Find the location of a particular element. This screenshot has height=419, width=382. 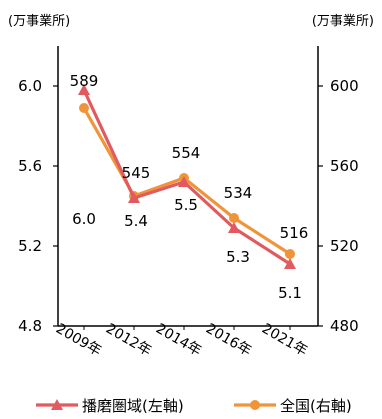

left-axis-tick-label: 6.0 is located at coordinates (30, 86).